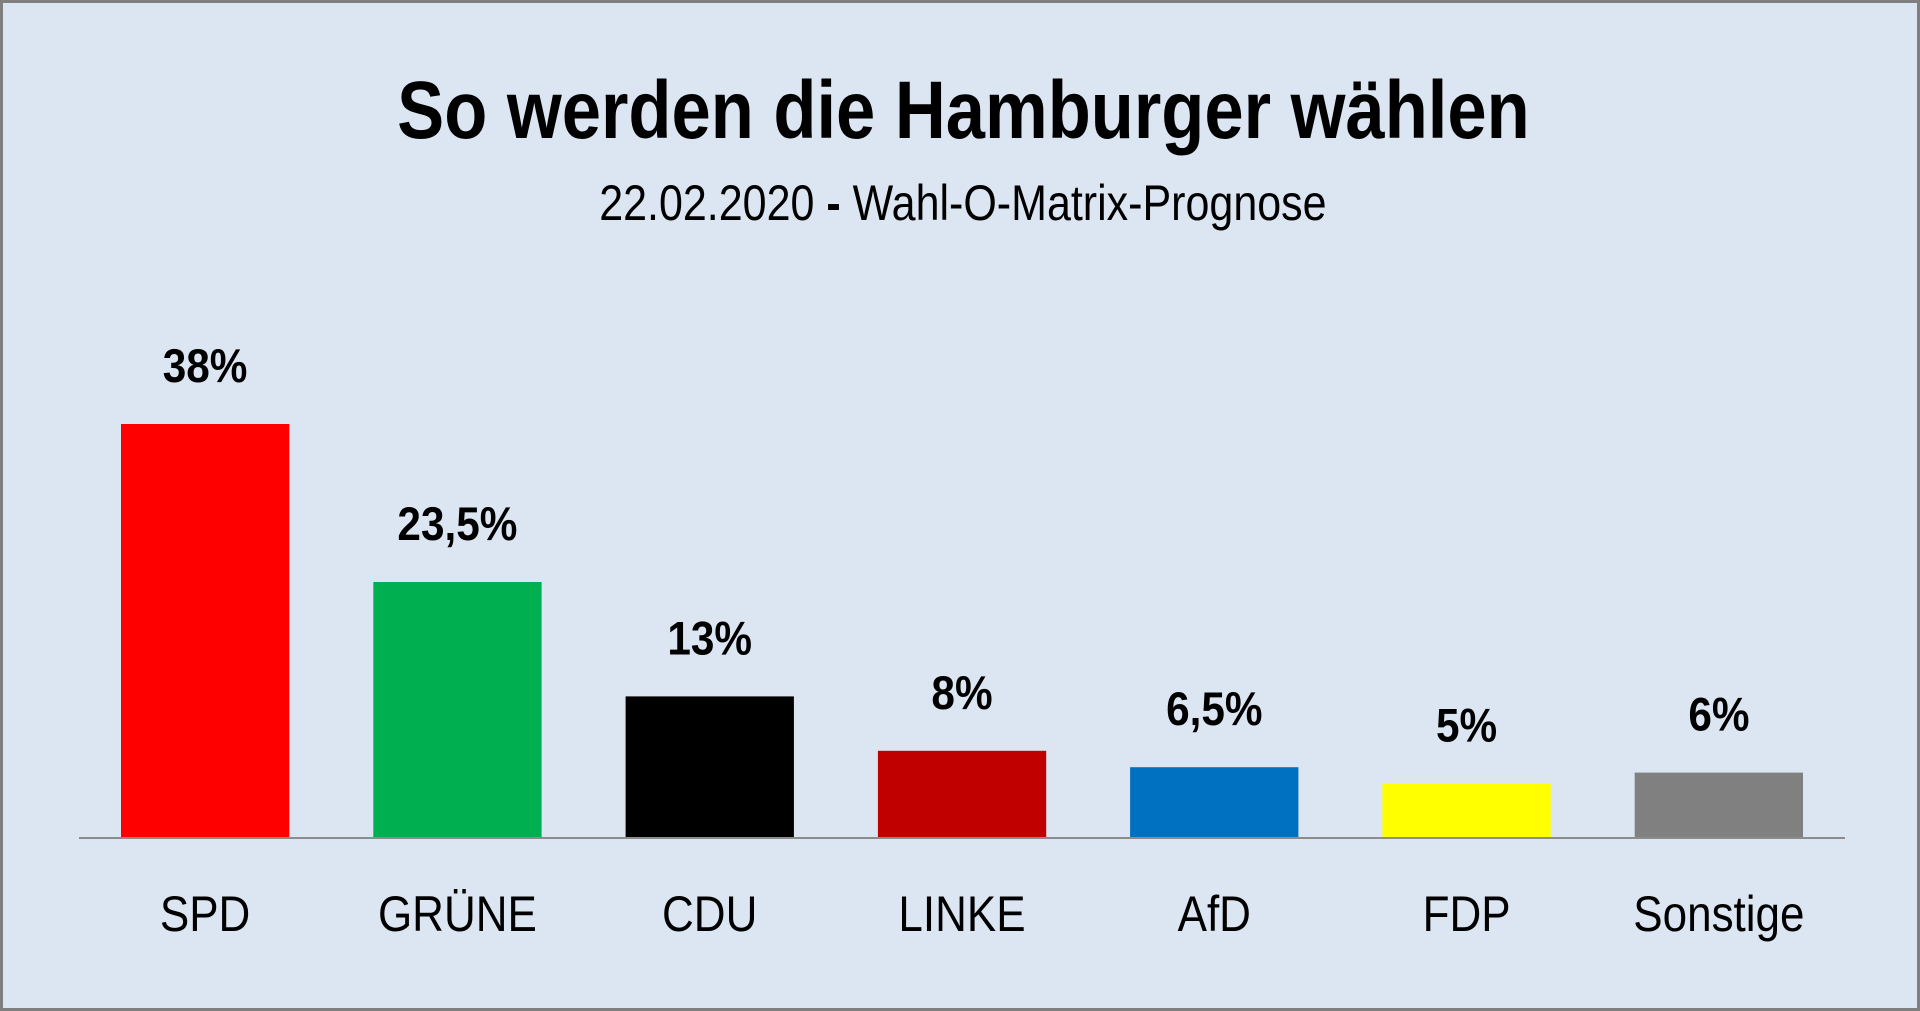 This screenshot has height=1011, width=1920. I want to click on chart-subtitle: 22.02.2020 - Wahl-O-Matrix-Prognose, so click(962, 203).